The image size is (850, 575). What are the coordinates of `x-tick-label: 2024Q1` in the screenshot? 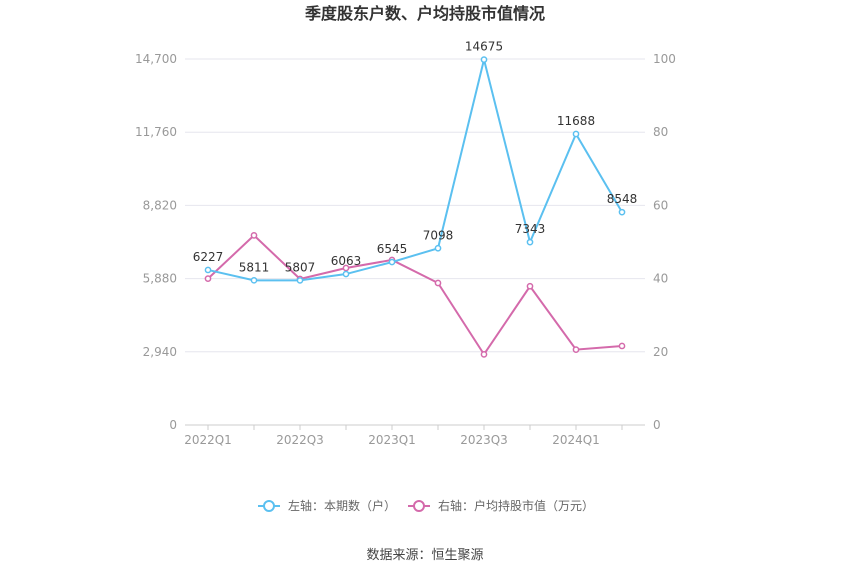 It's located at (576, 440).